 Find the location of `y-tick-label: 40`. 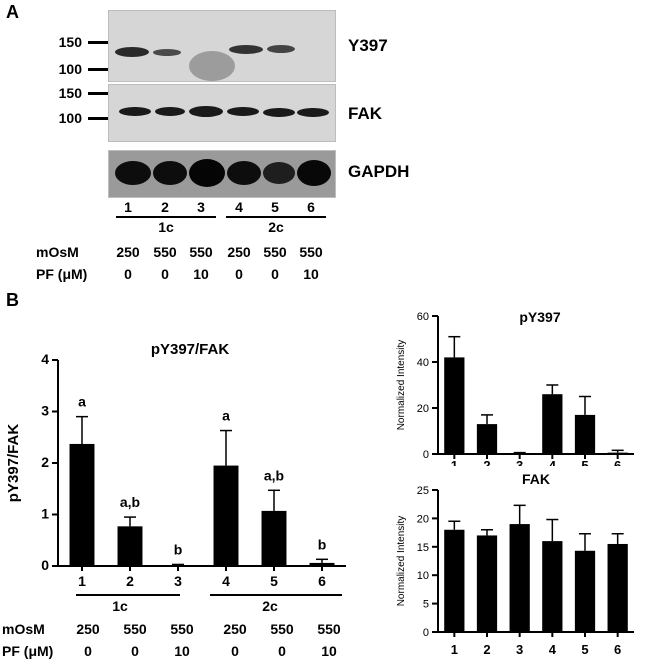

y-tick-label: 40 is located at coordinates (423, 363).